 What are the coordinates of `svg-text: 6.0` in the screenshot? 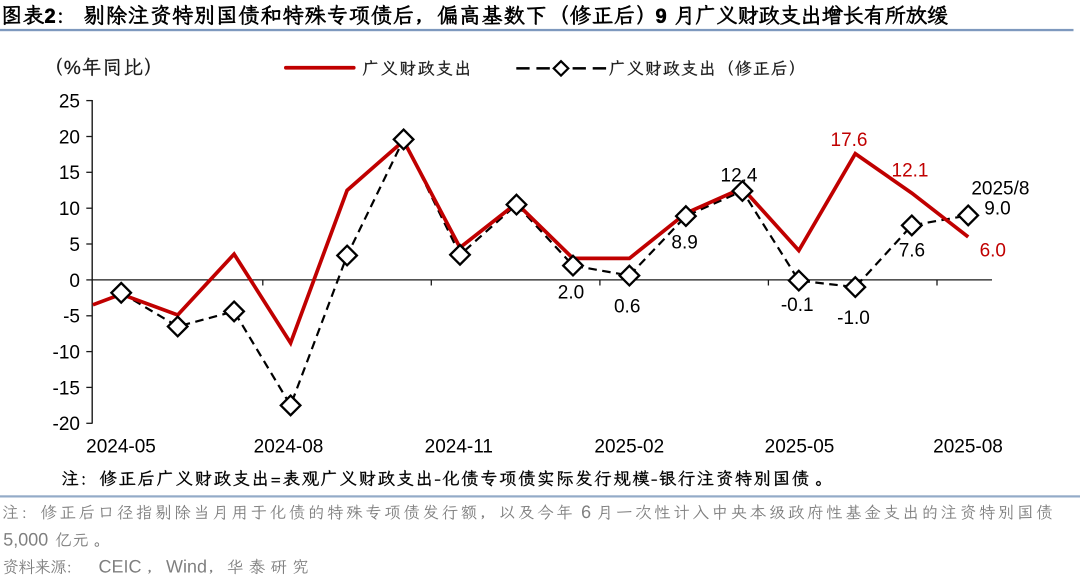 It's located at (993, 251).